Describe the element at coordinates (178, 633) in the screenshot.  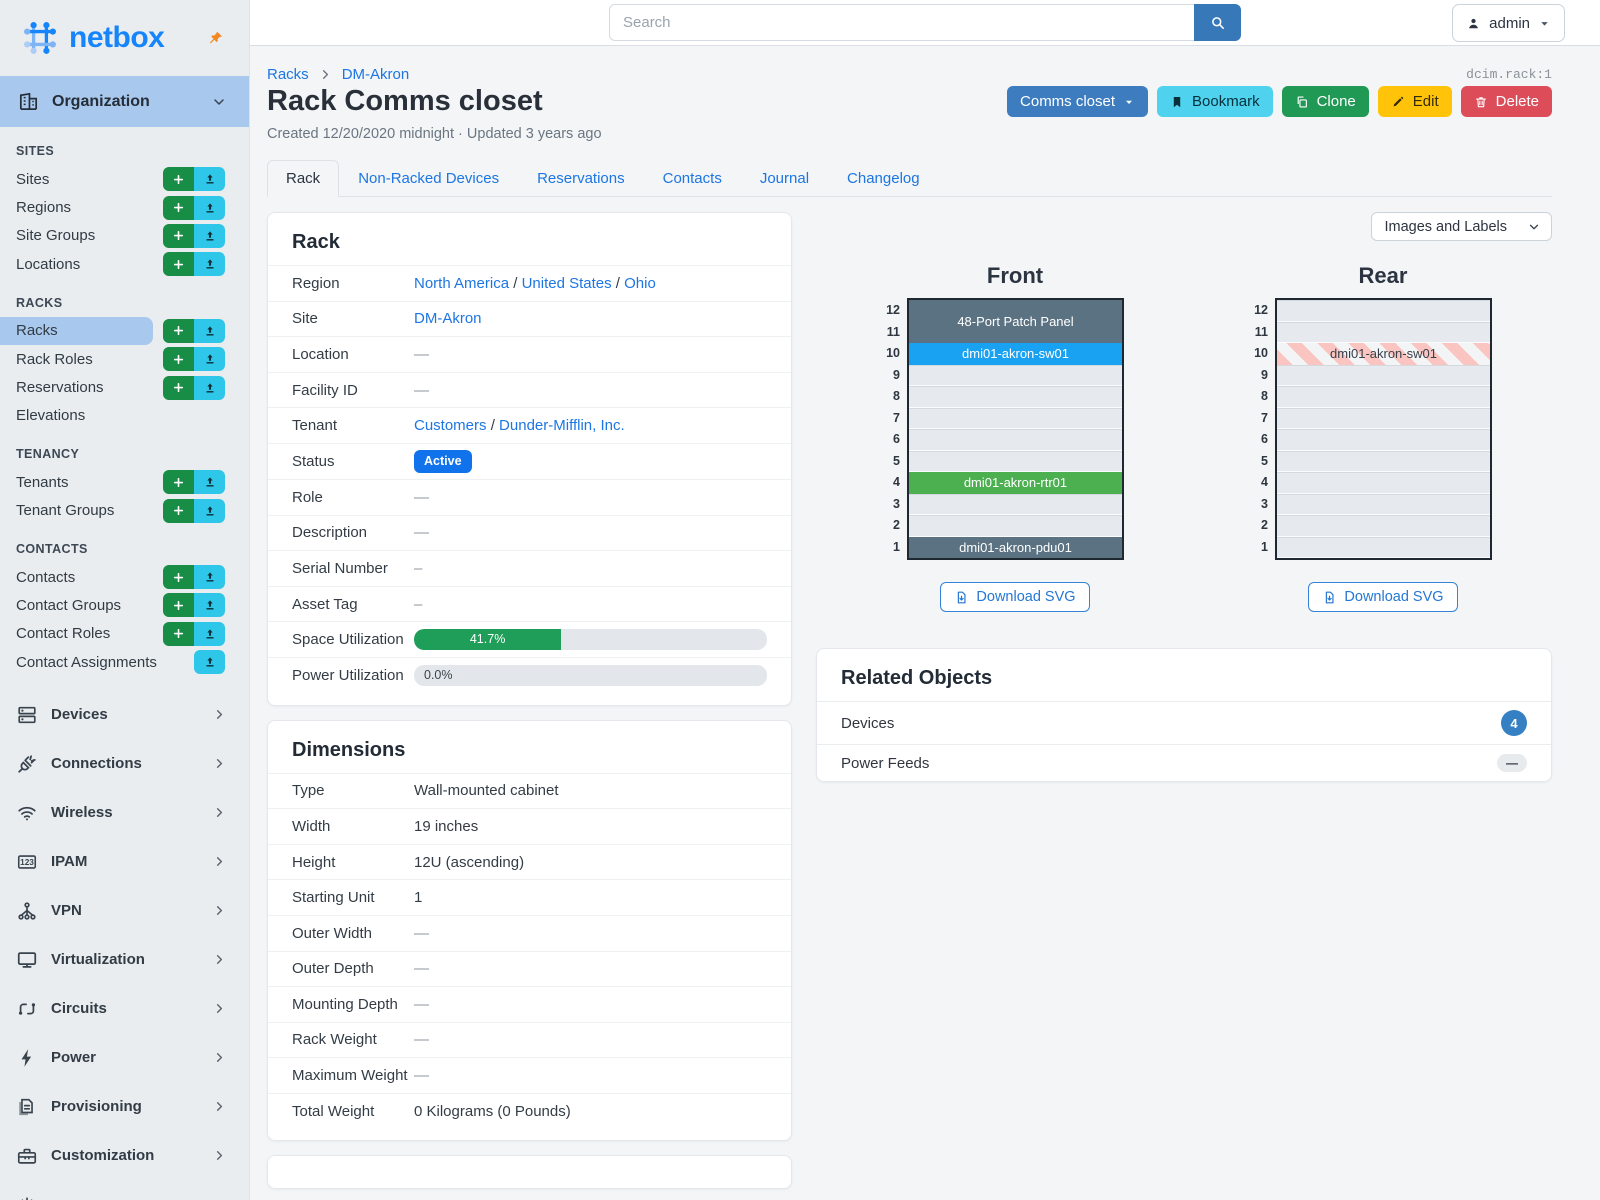
I see `contact-roles-add-button` at that location.